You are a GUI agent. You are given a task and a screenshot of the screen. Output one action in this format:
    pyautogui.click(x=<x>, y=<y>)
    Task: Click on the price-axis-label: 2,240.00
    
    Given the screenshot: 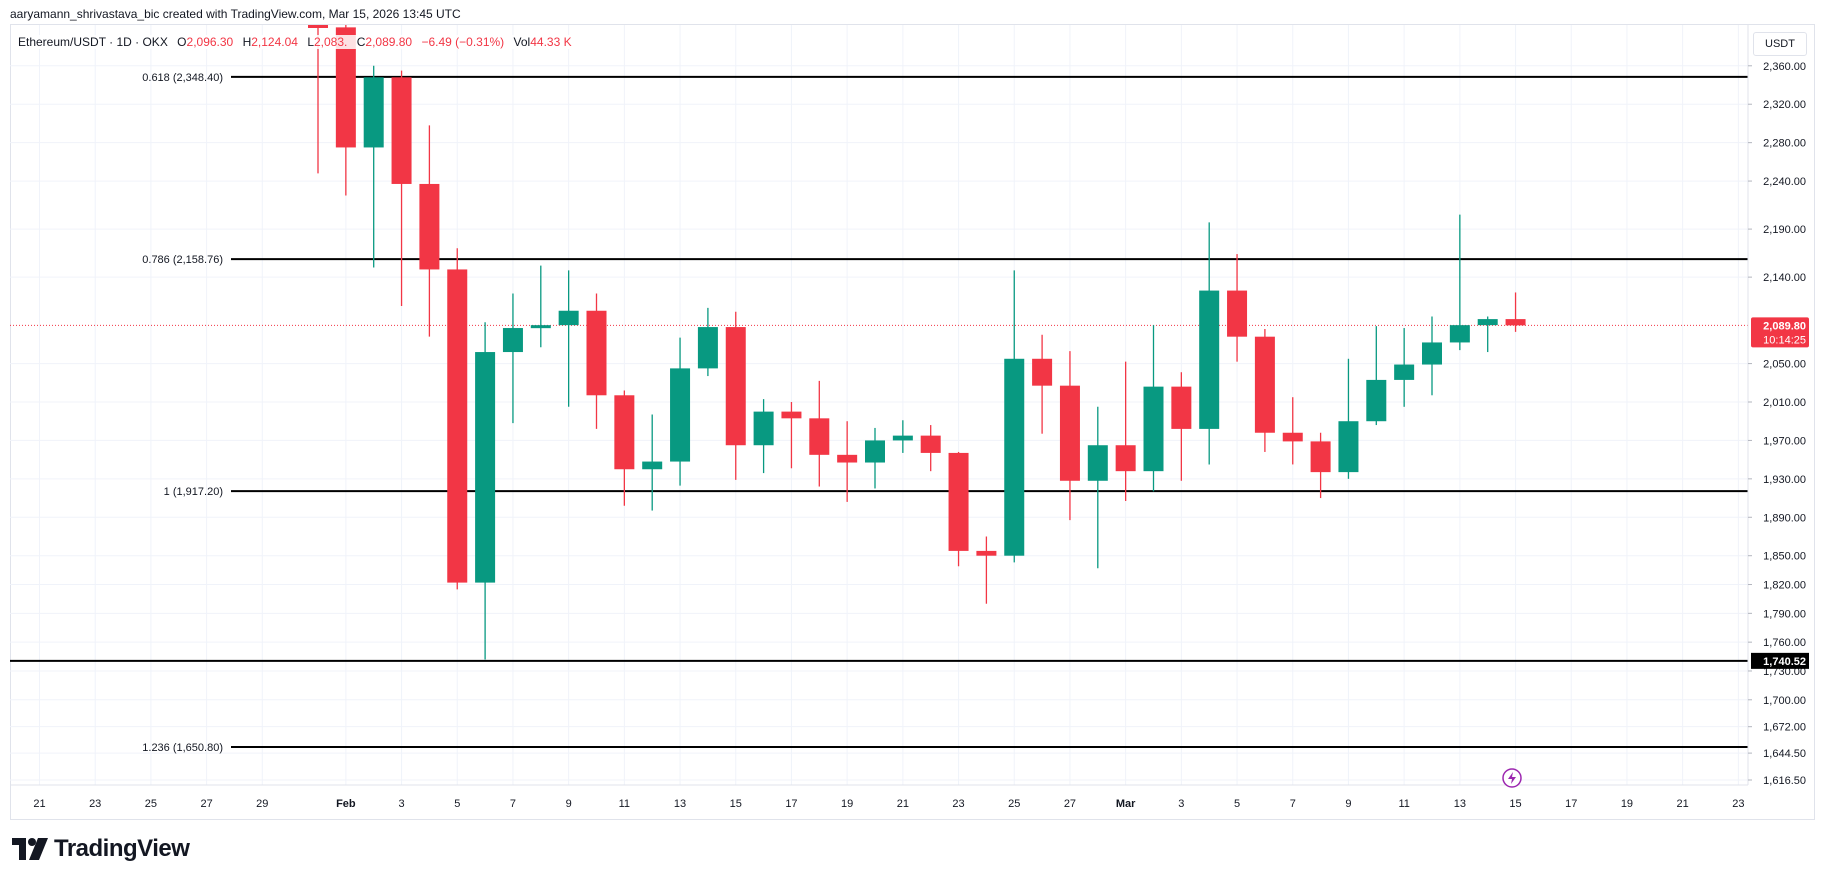 What is the action you would take?
    pyautogui.click(x=1784, y=182)
    